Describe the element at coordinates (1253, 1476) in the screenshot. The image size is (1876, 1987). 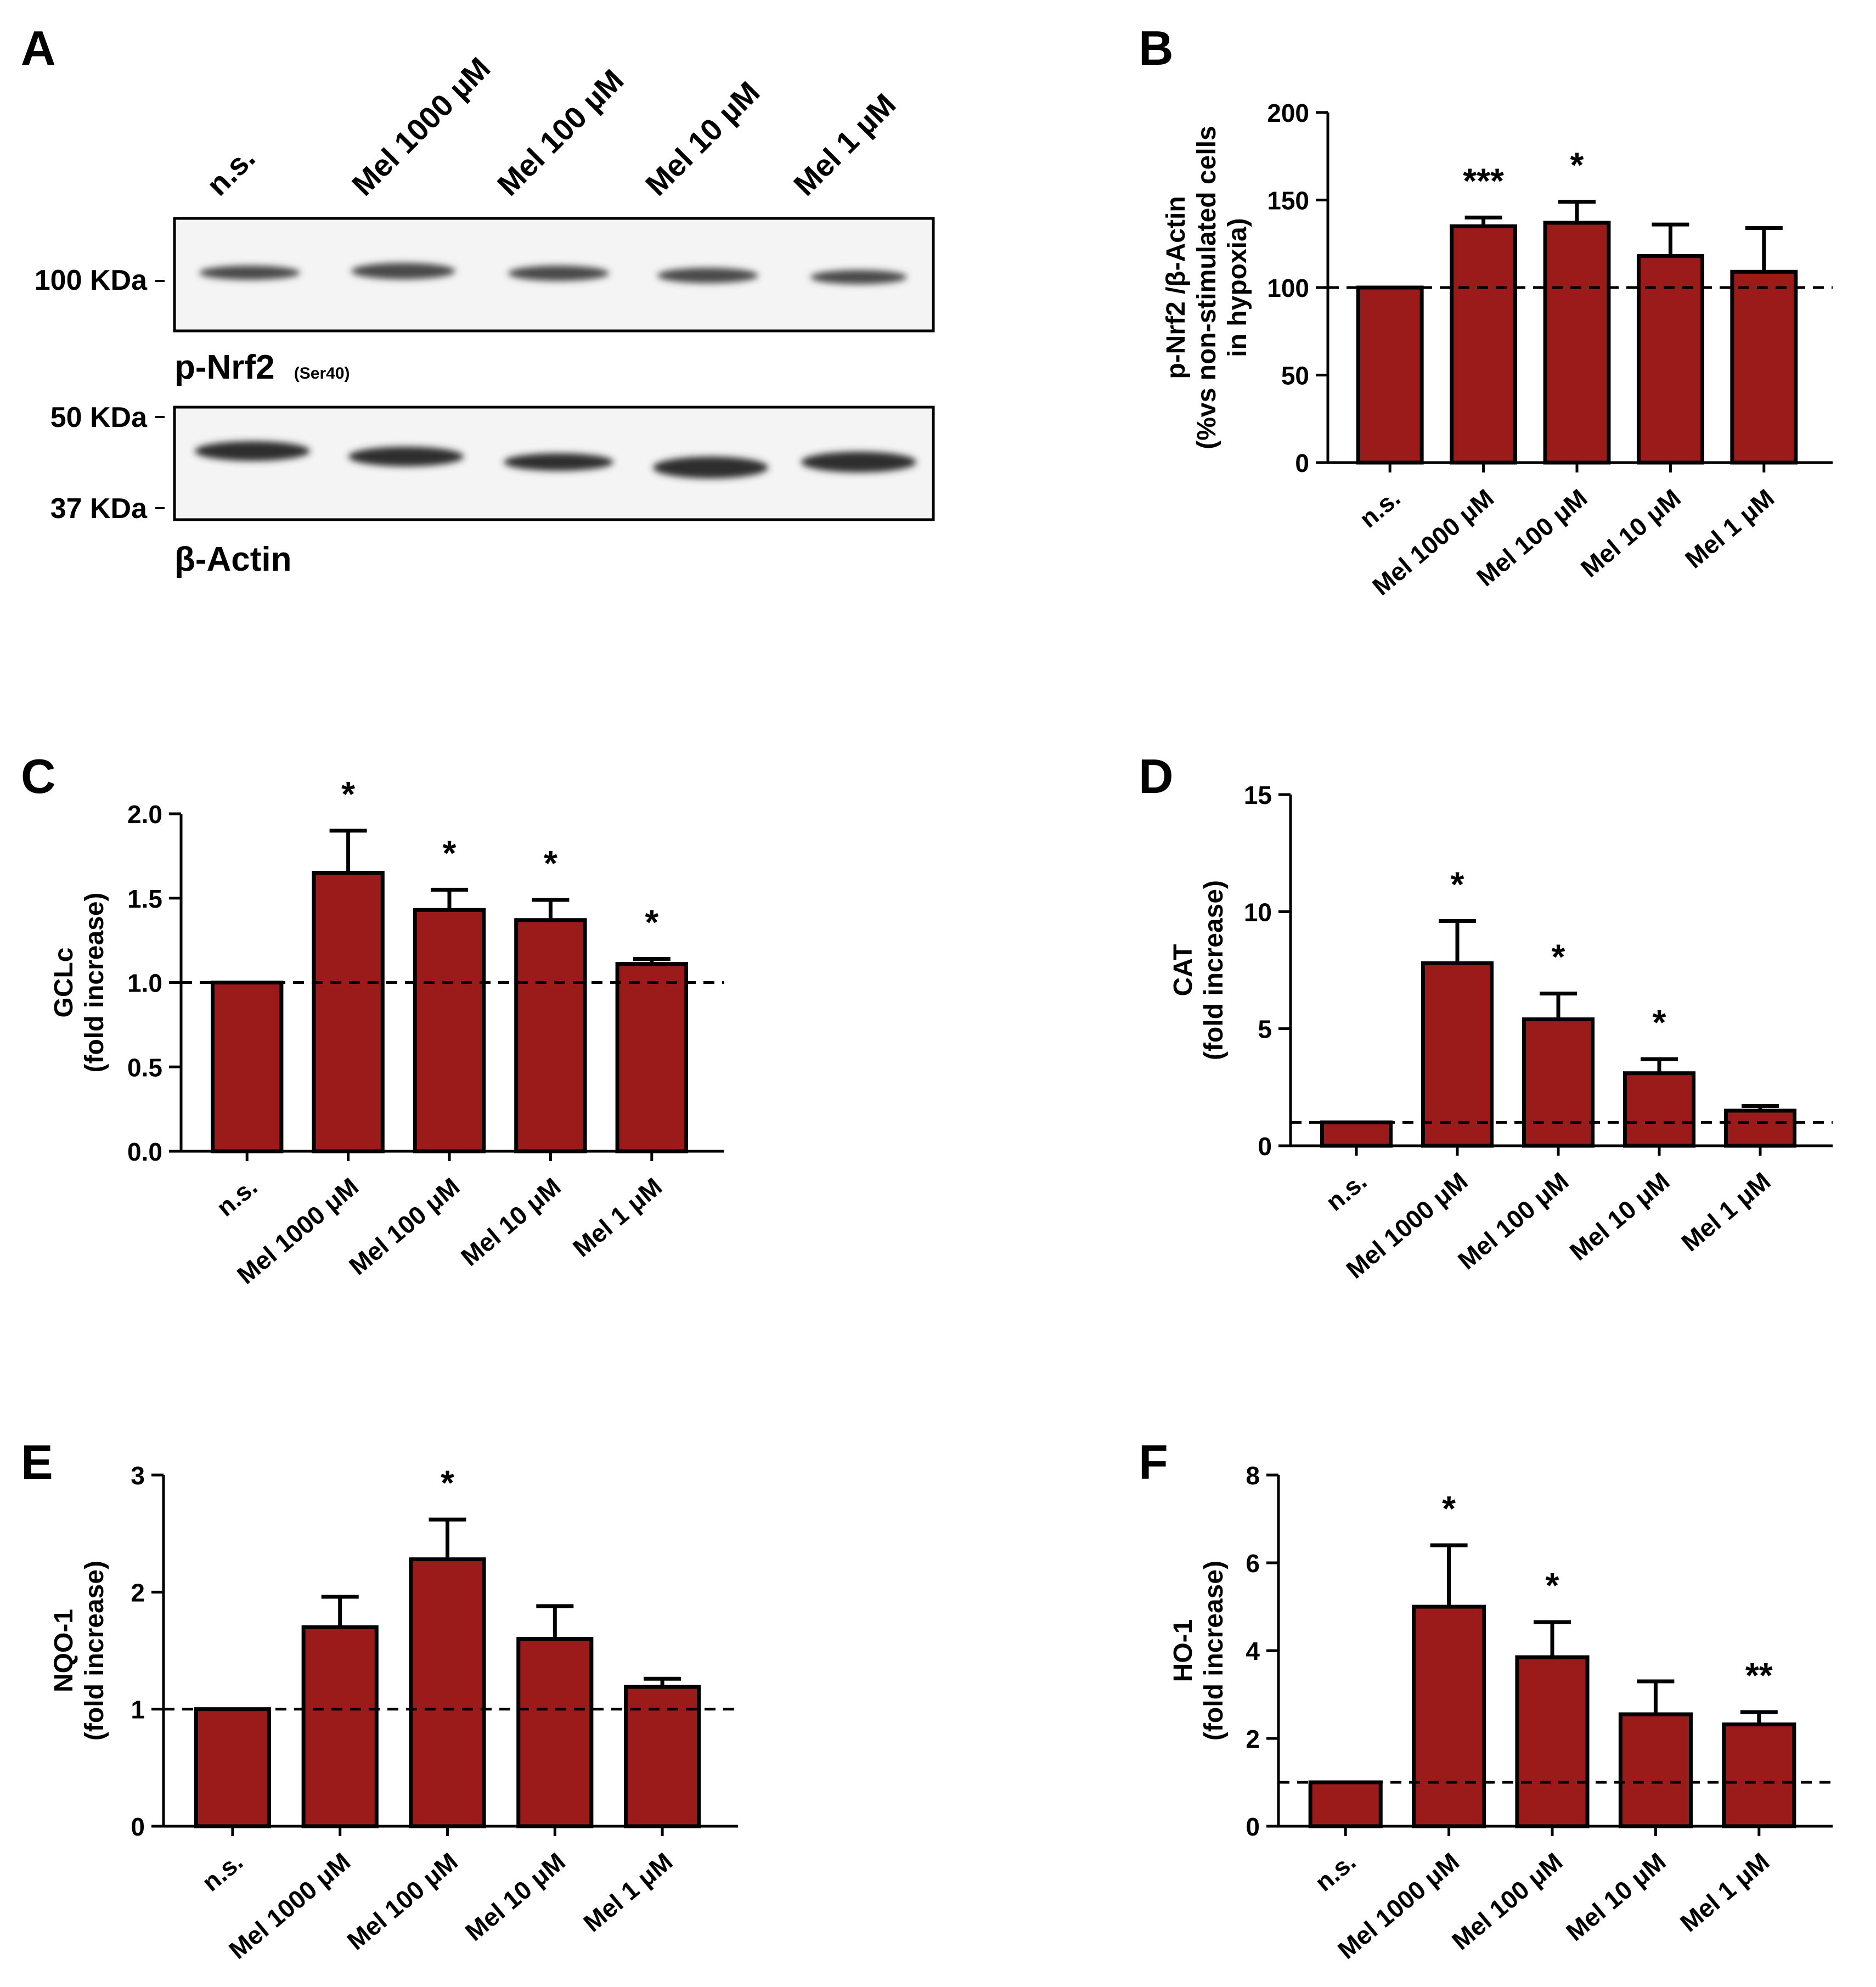
I see `y-tick-label: 8` at that location.